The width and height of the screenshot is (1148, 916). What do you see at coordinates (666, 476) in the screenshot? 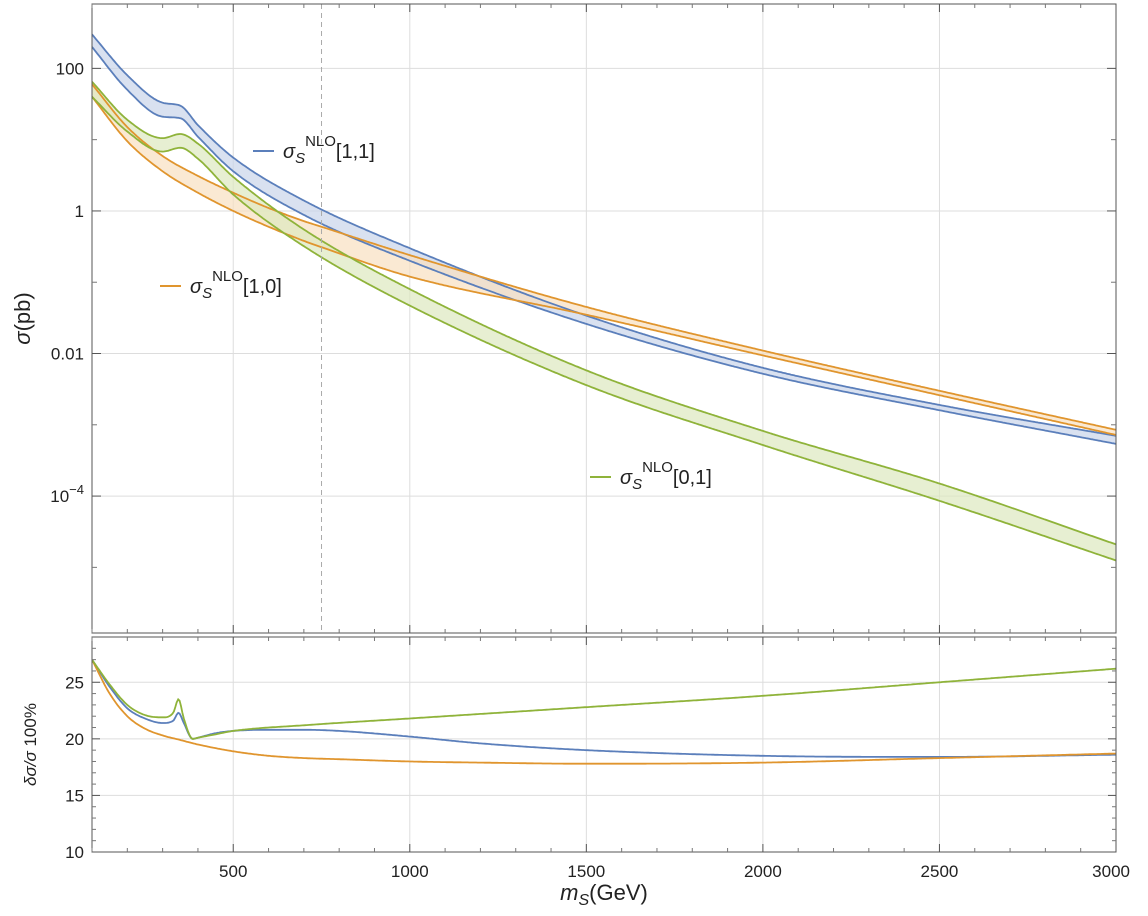
I see `legend-label: σSNLO[0,1]` at bounding box center [666, 476].